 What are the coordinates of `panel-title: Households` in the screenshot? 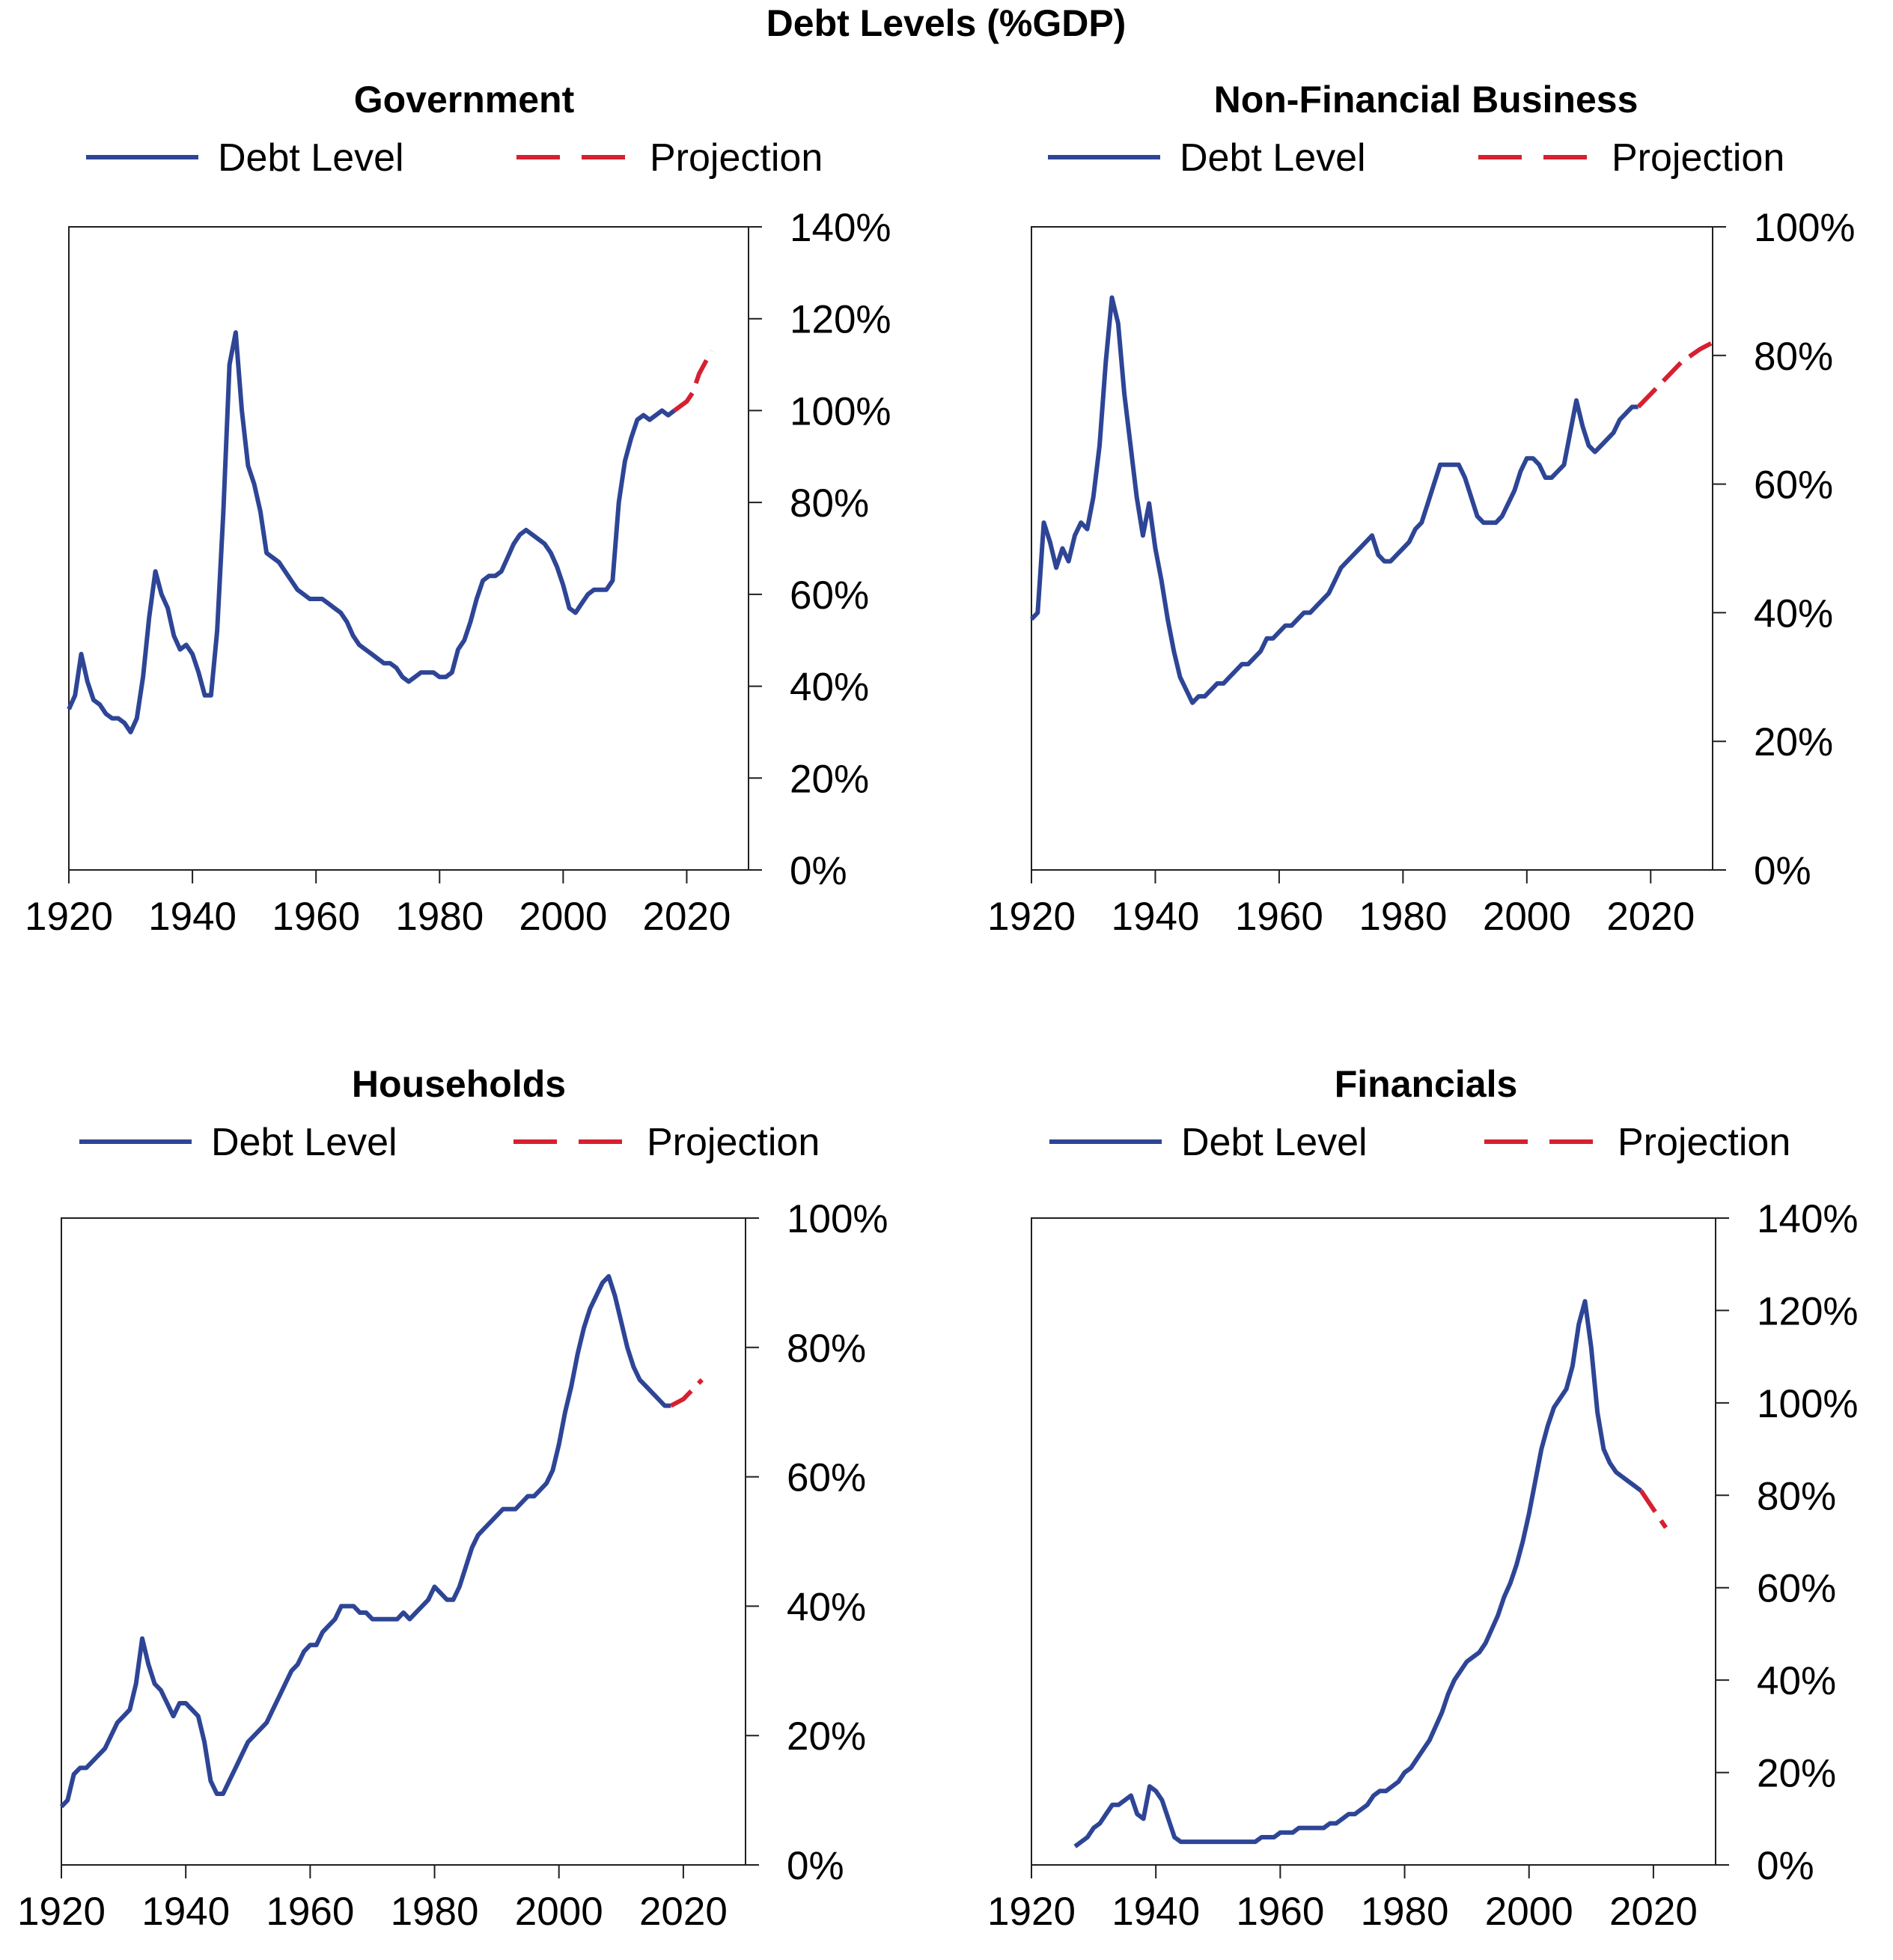 It's located at (459, 1084).